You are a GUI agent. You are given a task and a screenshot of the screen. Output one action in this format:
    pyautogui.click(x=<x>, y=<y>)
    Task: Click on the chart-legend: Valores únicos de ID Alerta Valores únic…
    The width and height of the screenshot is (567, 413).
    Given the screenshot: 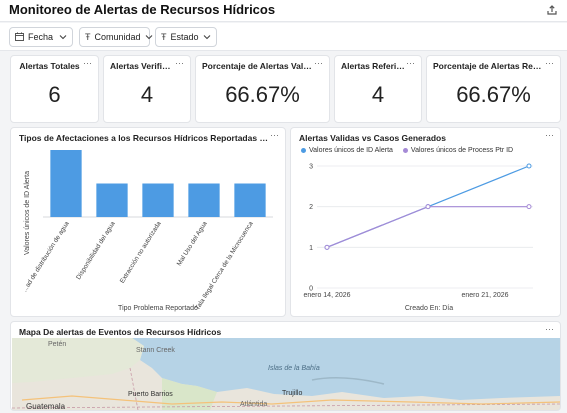 What is the action you would take?
    pyautogui.click(x=407, y=150)
    